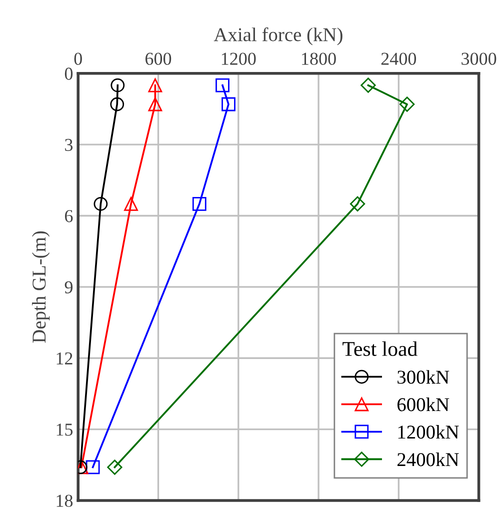  Describe the element at coordinates (64, 500) in the screenshot. I see `y-tick-label: 18` at that location.